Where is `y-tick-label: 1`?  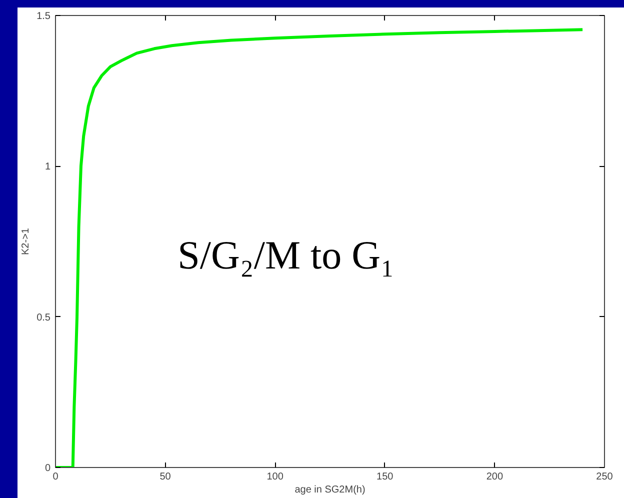
y-tick-label: 1 is located at coordinates (47, 167).